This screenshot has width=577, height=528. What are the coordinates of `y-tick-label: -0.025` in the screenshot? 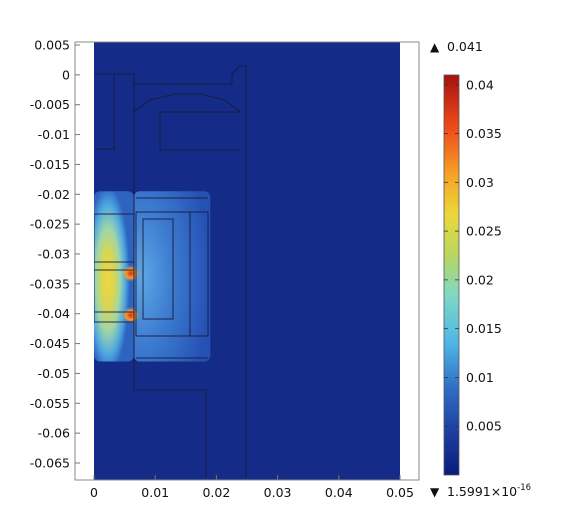 It's located at (50, 224).